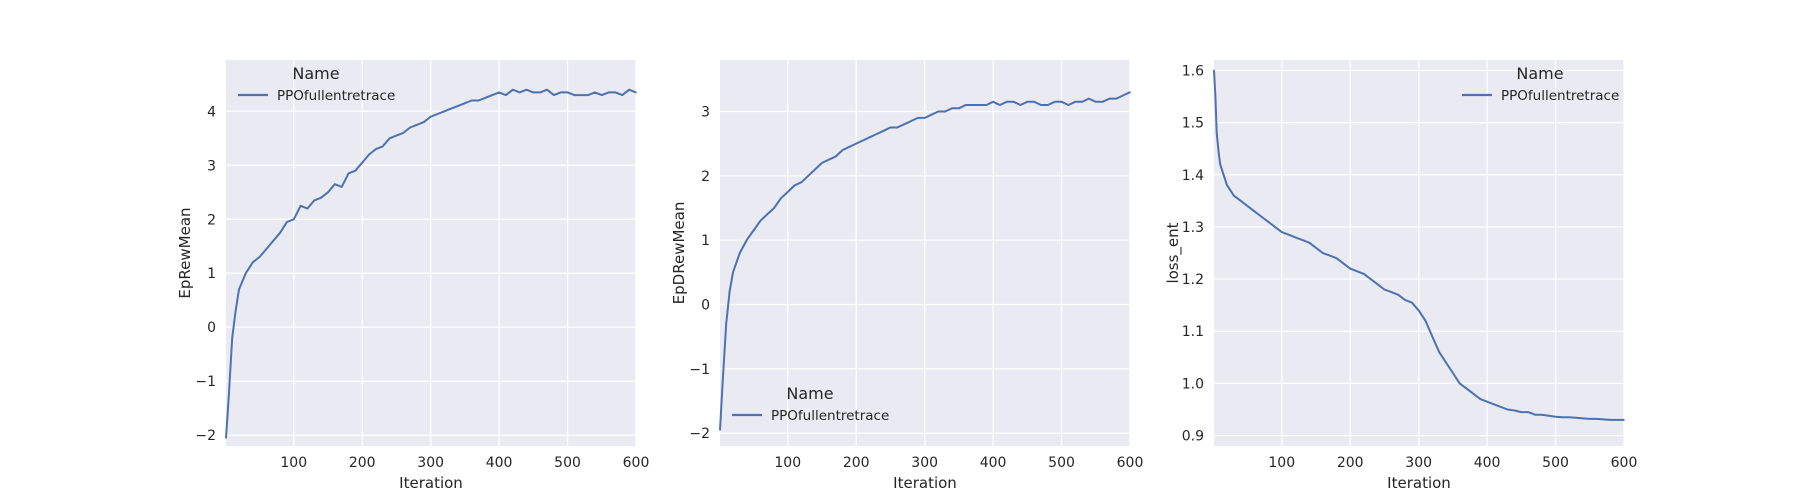 This screenshot has height=504, width=1800. What do you see at coordinates (699, 370) in the screenshot?
I see `y-tick-label: −1` at bounding box center [699, 370].